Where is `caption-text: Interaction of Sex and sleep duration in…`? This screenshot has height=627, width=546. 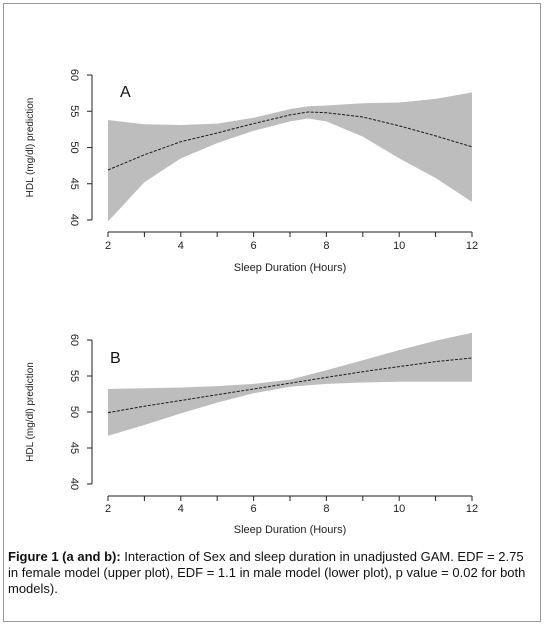
caption-text: Interaction of Sex and sleep duration in… is located at coordinates (267, 572).